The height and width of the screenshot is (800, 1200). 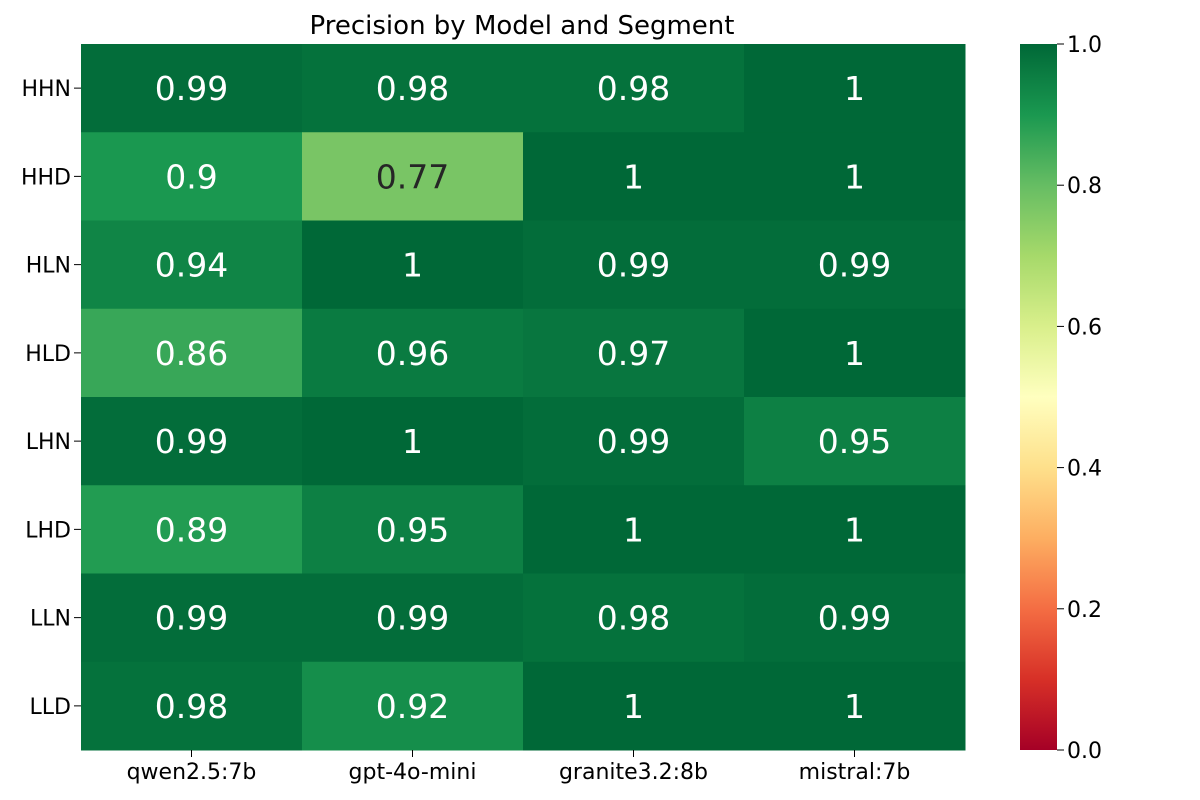 What do you see at coordinates (48, 442) in the screenshot?
I see `y-tick-label: LHN` at bounding box center [48, 442].